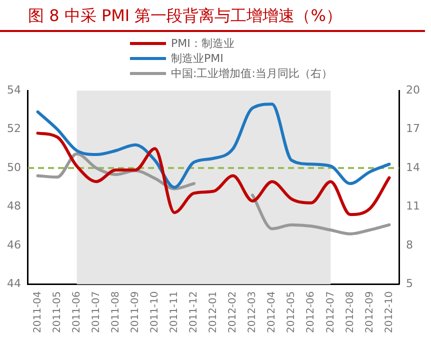  What do you see at coordinates (251, 73) in the screenshot?
I see `legend-label: 中国:工业增加值:当月同比（右）` at bounding box center [251, 73].